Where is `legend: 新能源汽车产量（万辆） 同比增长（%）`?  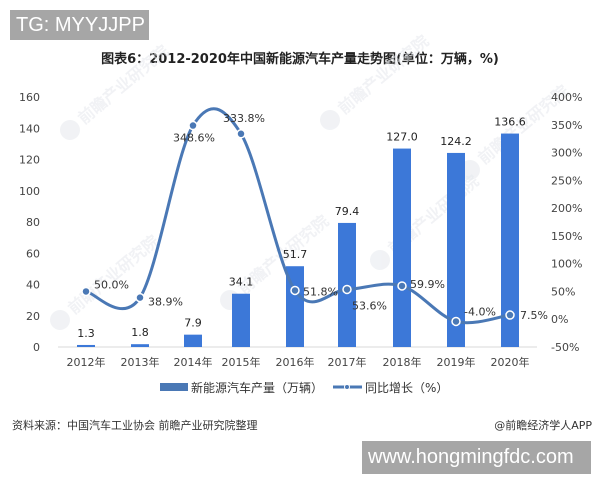 legend: 新能源汽车产量（万辆） 同比增长（%） is located at coordinates (304, 387).